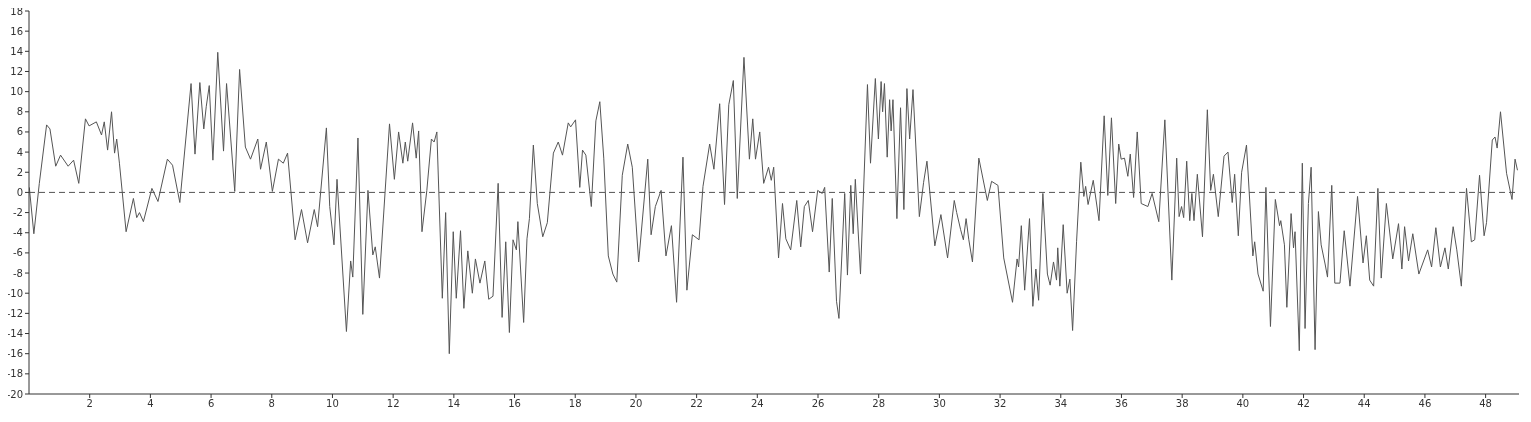 The image size is (1531, 422). I want to click on x-tick-label: 10, so click(332, 404).